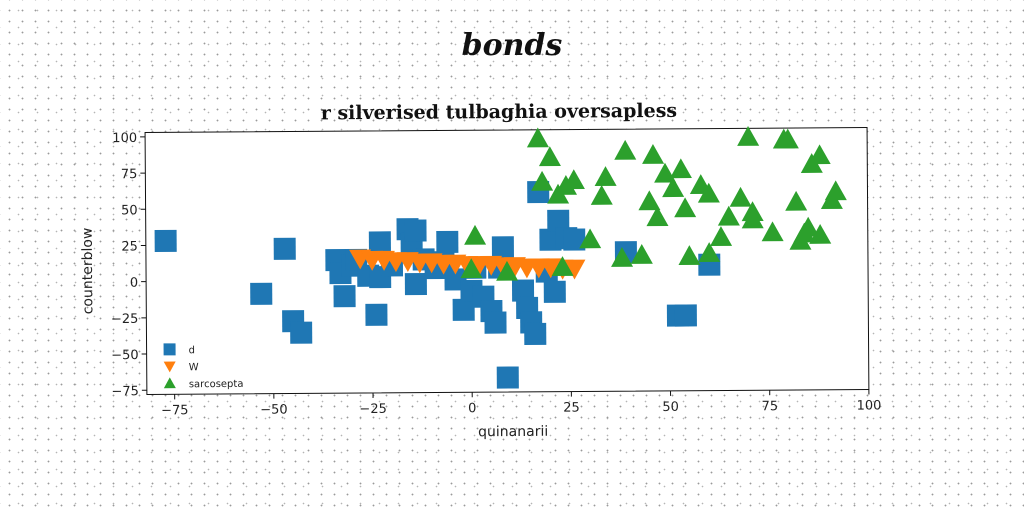 This screenshot has height=512, width=1024. I want to click on x-tick-label: −25, so click(373, 409).